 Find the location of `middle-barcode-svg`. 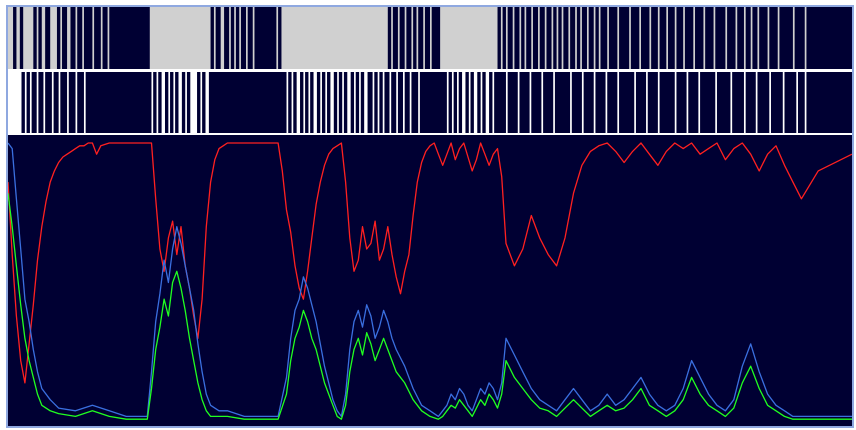

middle-barcode-svg is located at coordinates (407, 102).